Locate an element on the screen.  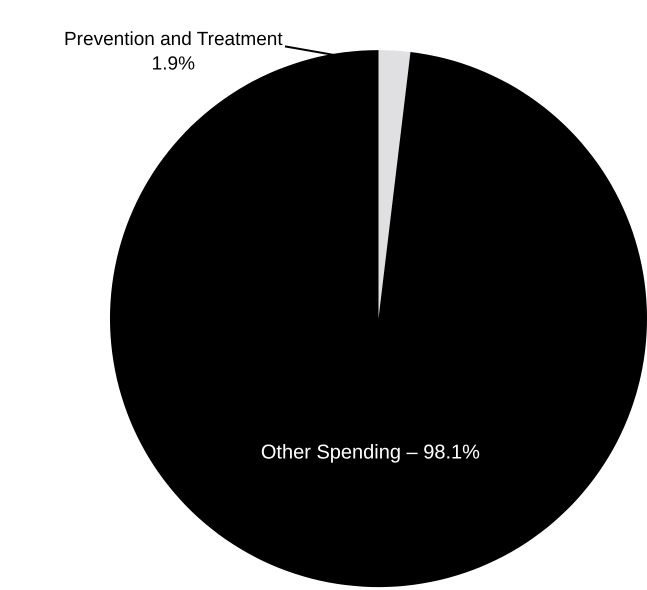
slice-label: Prevention and Treatment is located at coordinates (174, 39).